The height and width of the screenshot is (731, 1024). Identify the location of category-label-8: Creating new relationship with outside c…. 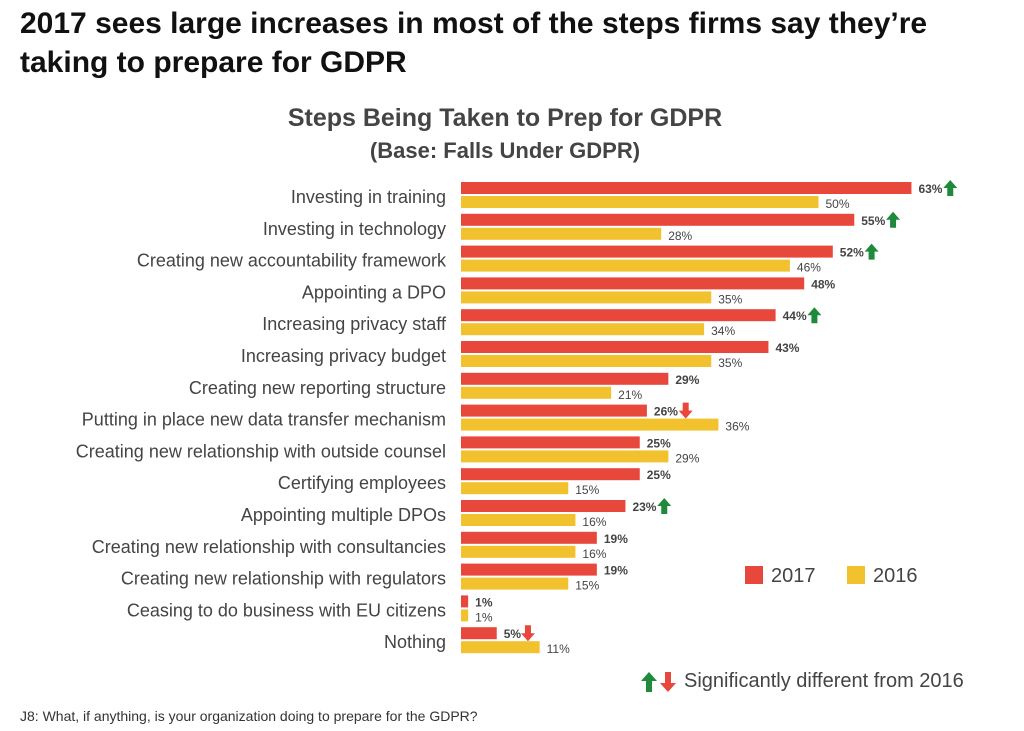
(261, 451).